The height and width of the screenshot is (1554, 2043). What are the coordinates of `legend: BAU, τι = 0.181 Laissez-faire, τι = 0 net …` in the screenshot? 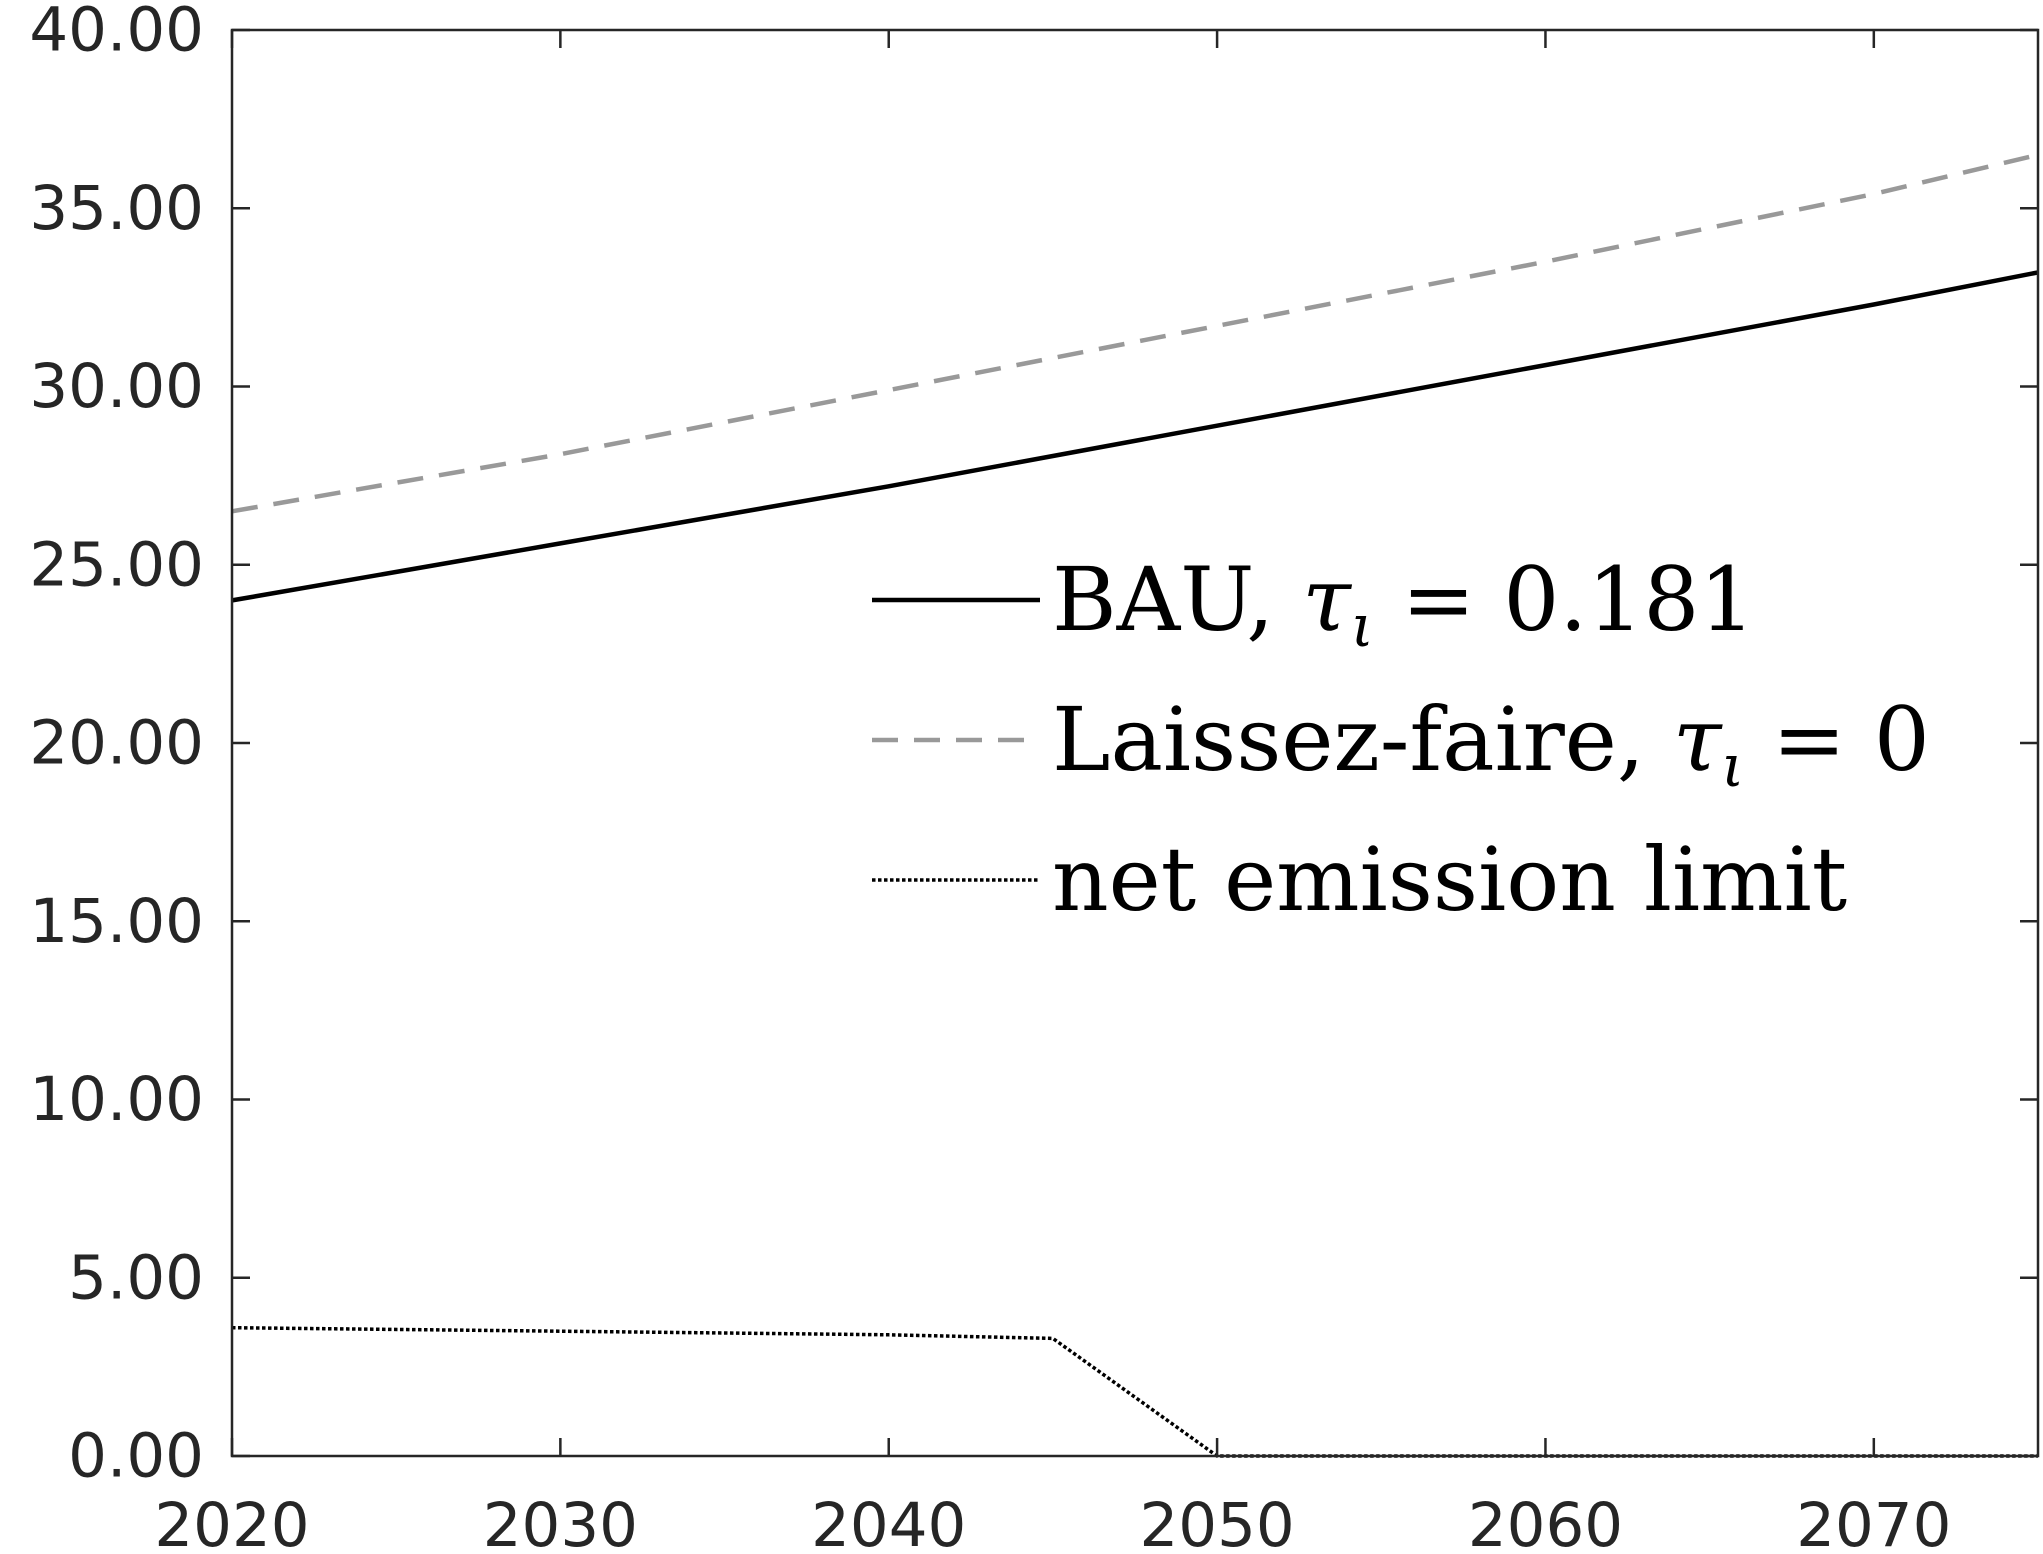 It's located at (1401, 739).